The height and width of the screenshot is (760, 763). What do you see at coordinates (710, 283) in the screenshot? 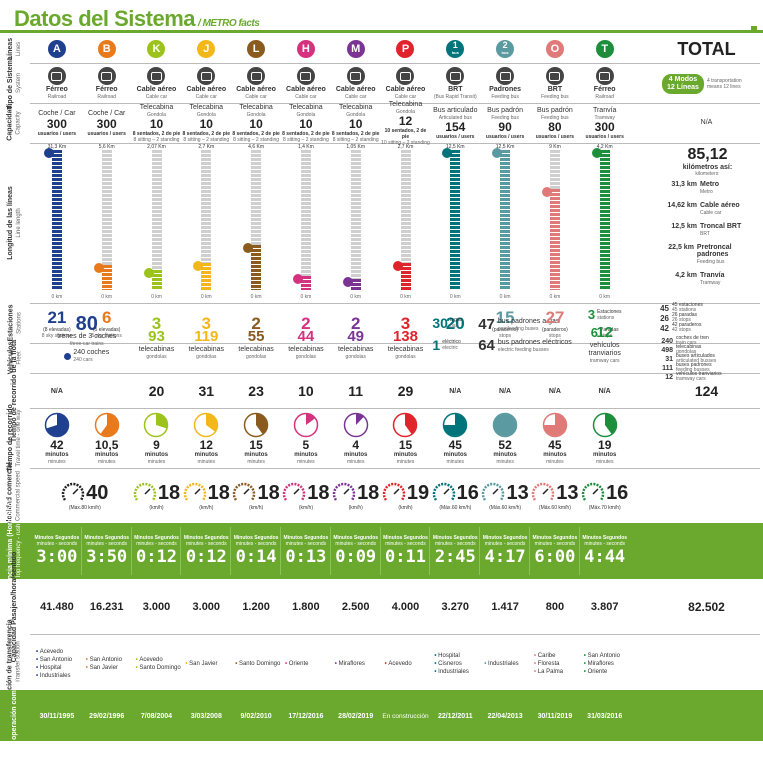
I see `total-km-mode-en: Tramway` at bounding box center [710, 283].